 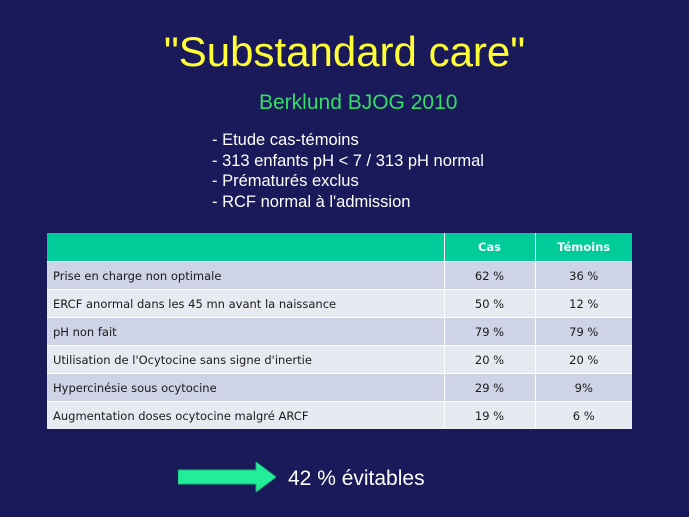 What do you see at coordinates (583, 303) in the screenshot?
I see `temoins-cell: 12 %` at bounding box center [583, 303].